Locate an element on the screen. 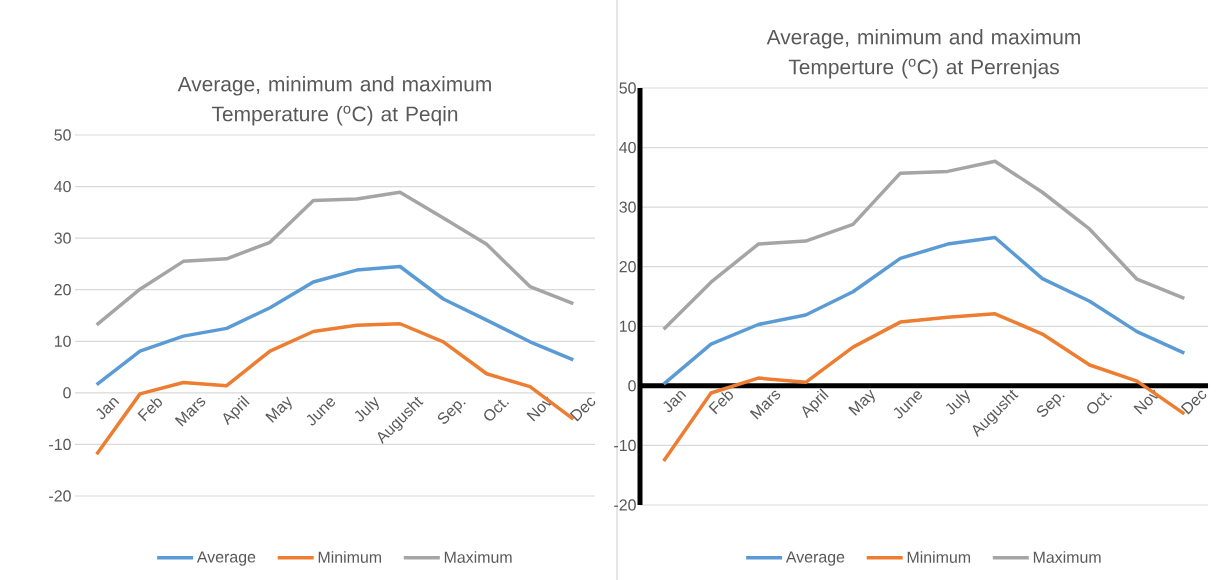  chart-title: Average, minimum and maximum Temperature ($^{o}$C) at Peqin is located at coordinates (334, 101).